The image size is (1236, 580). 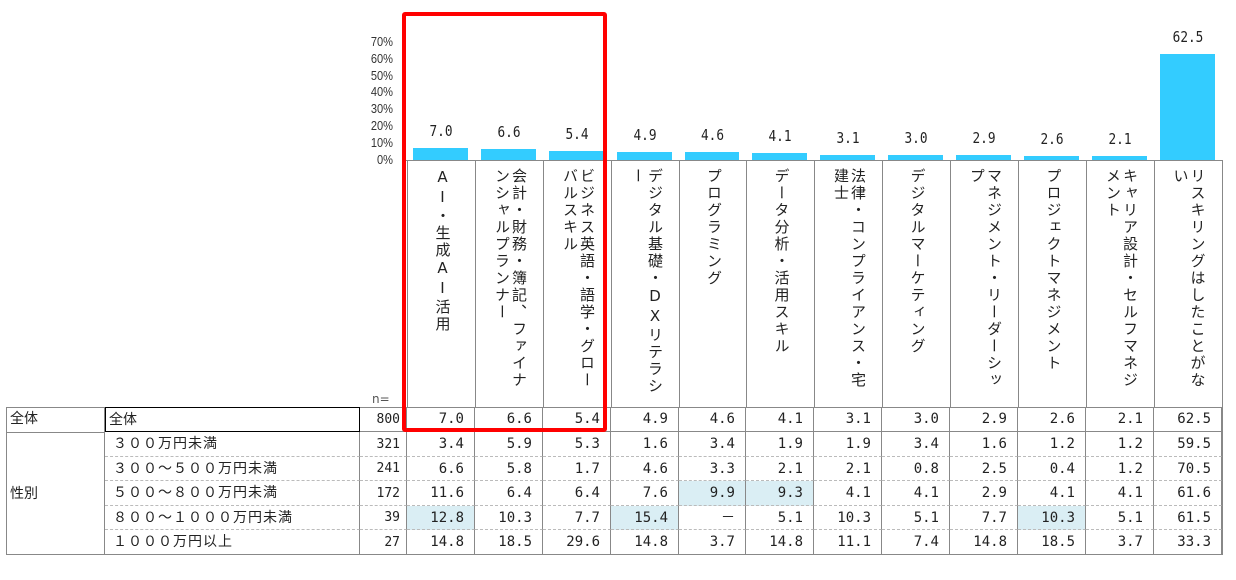 What do you see at coordinates (441, 419) in the screenshot?
I see `total-value: 7.0` at bounding box center [441, 419].